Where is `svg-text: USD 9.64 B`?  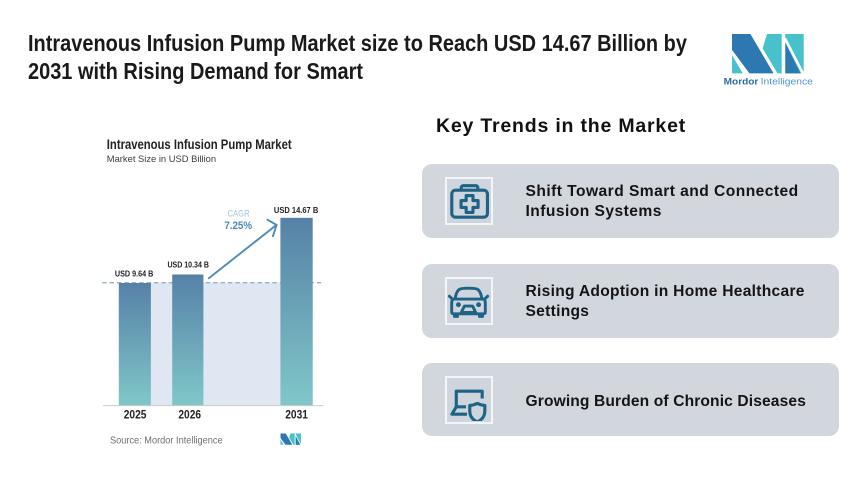
svg-text: USD 9.64 B is located at coordinates (134, 273).